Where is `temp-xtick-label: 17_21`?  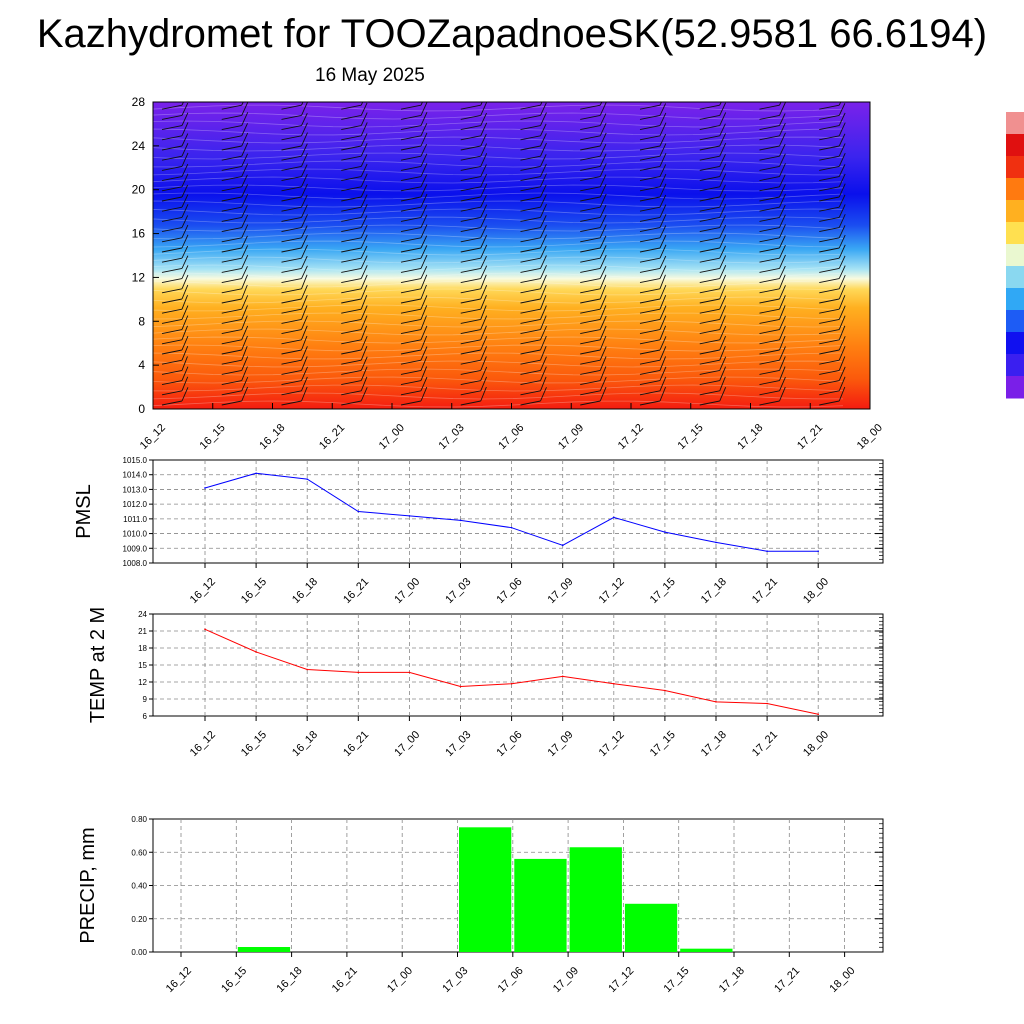
temp-xtick-label: 17_21 is located at coordinates (765, 744).